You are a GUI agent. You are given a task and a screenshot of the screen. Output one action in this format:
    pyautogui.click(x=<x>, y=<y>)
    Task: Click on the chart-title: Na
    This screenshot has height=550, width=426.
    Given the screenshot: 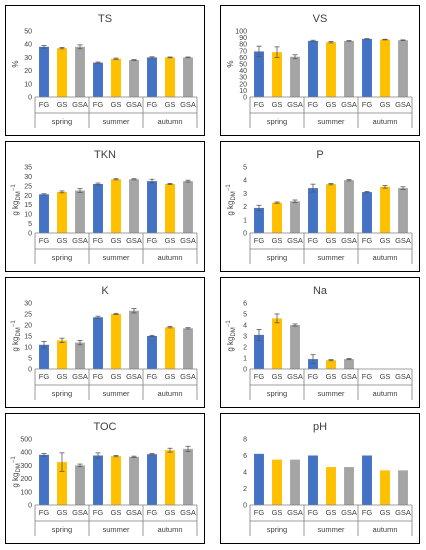 What is the action you would take?
    pyautogui.click(x=320, y=291)
    